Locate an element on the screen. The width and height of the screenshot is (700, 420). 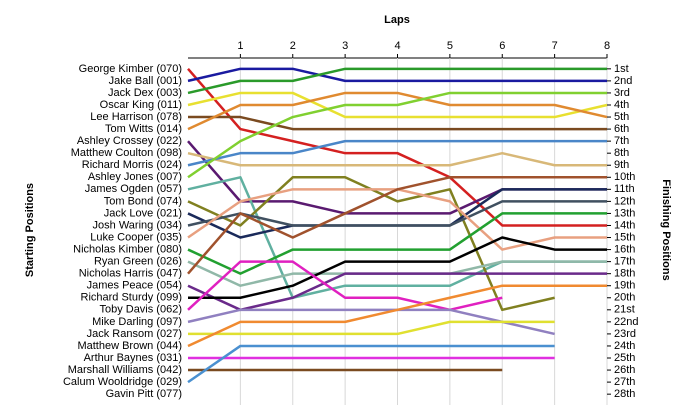
start-label: James Peace (054) is located at coordinates (134, 286).